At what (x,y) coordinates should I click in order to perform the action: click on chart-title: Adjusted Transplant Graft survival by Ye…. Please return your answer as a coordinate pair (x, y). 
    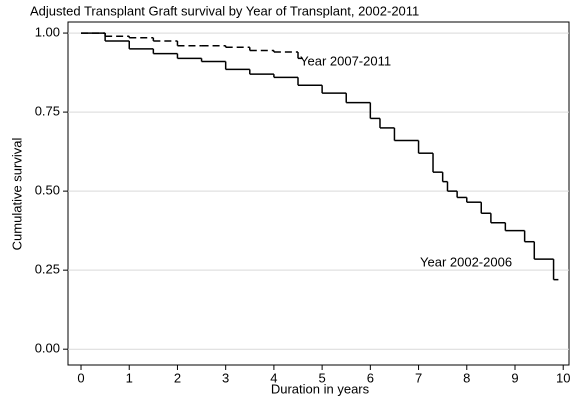
    Looking at the image, I should click on (224, 10).